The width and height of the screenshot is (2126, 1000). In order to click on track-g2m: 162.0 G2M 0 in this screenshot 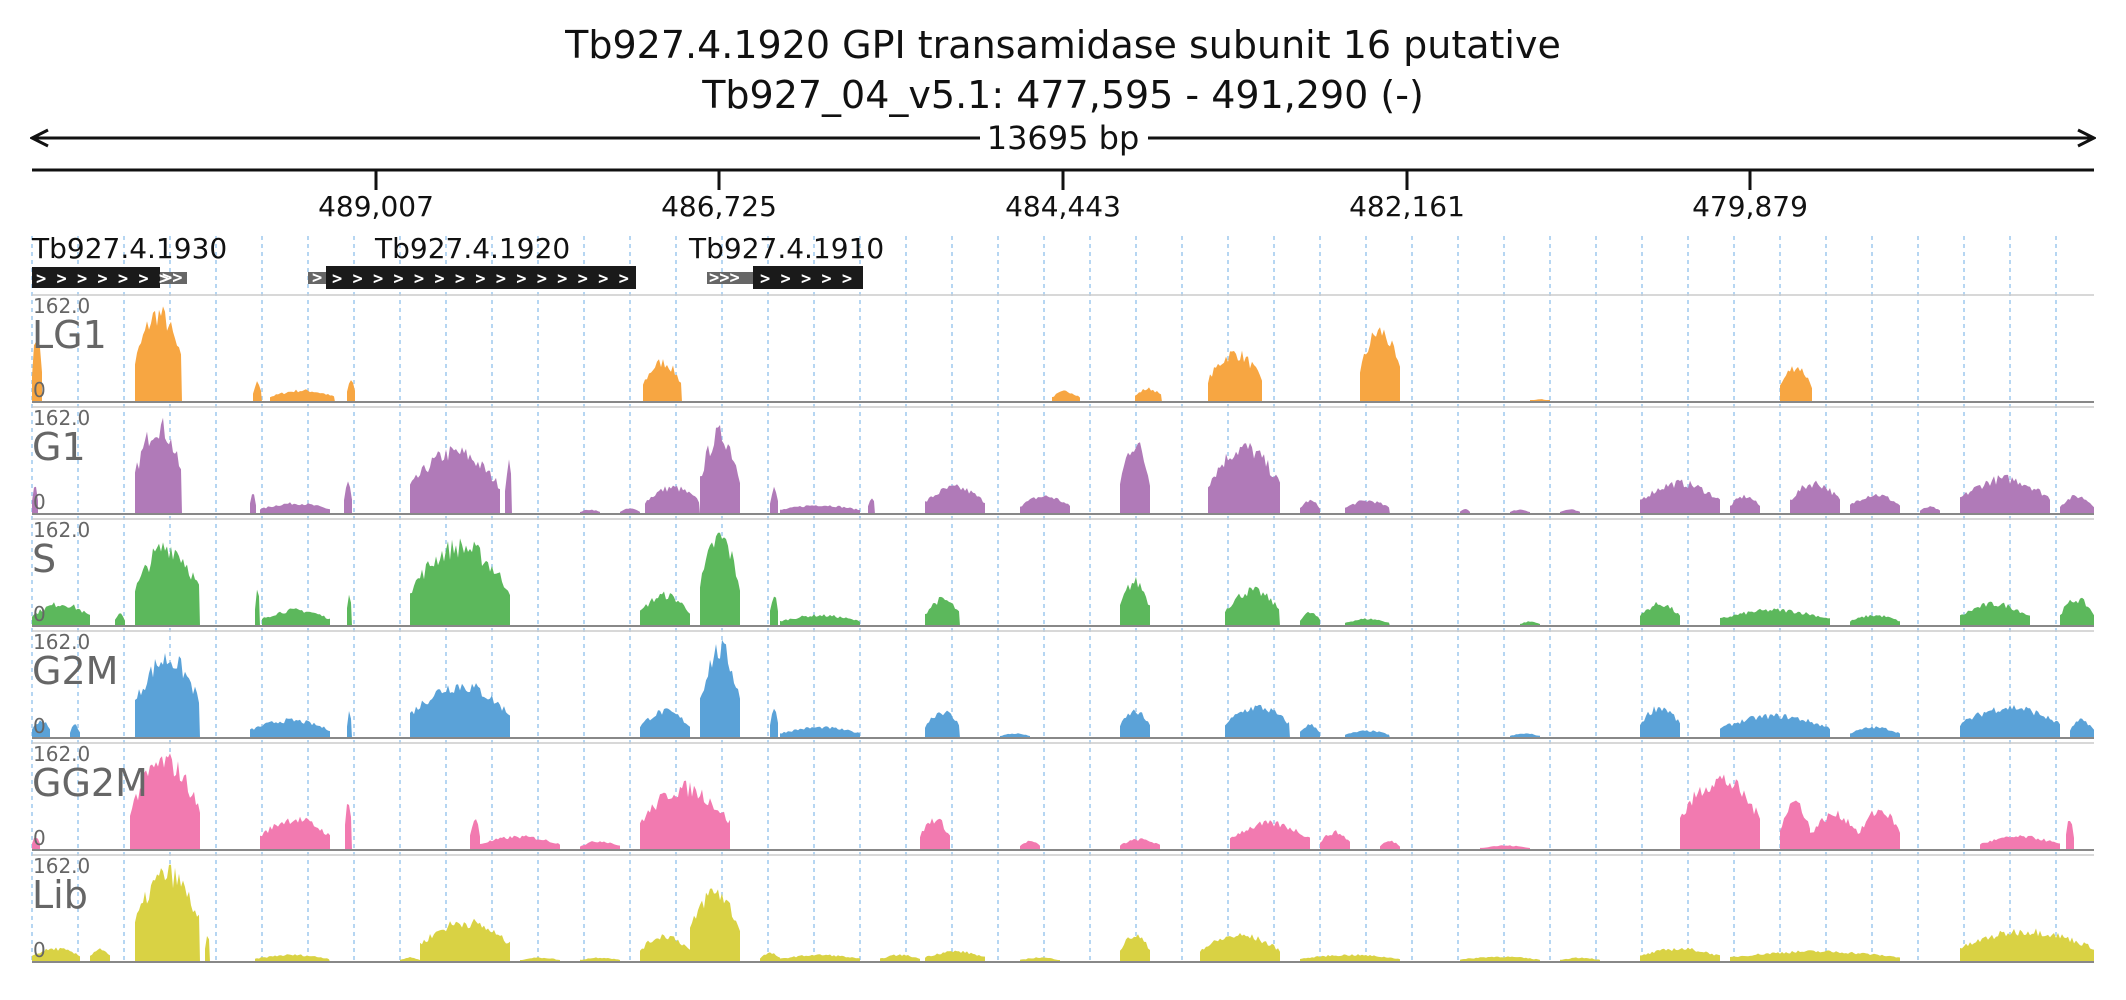, I will do `click(1063, 684)`.